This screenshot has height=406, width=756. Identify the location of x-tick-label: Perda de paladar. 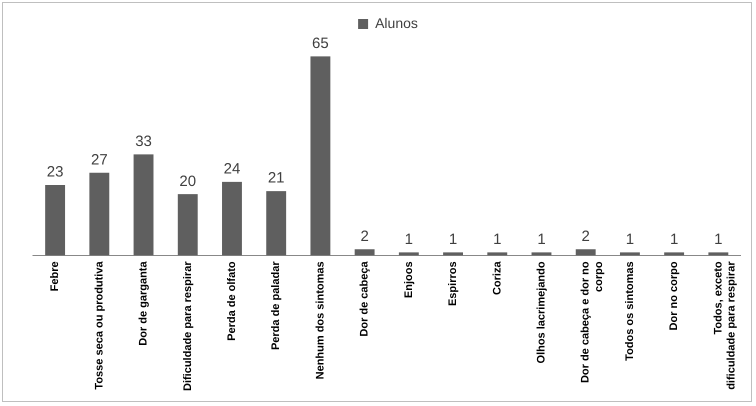
(276, 305).